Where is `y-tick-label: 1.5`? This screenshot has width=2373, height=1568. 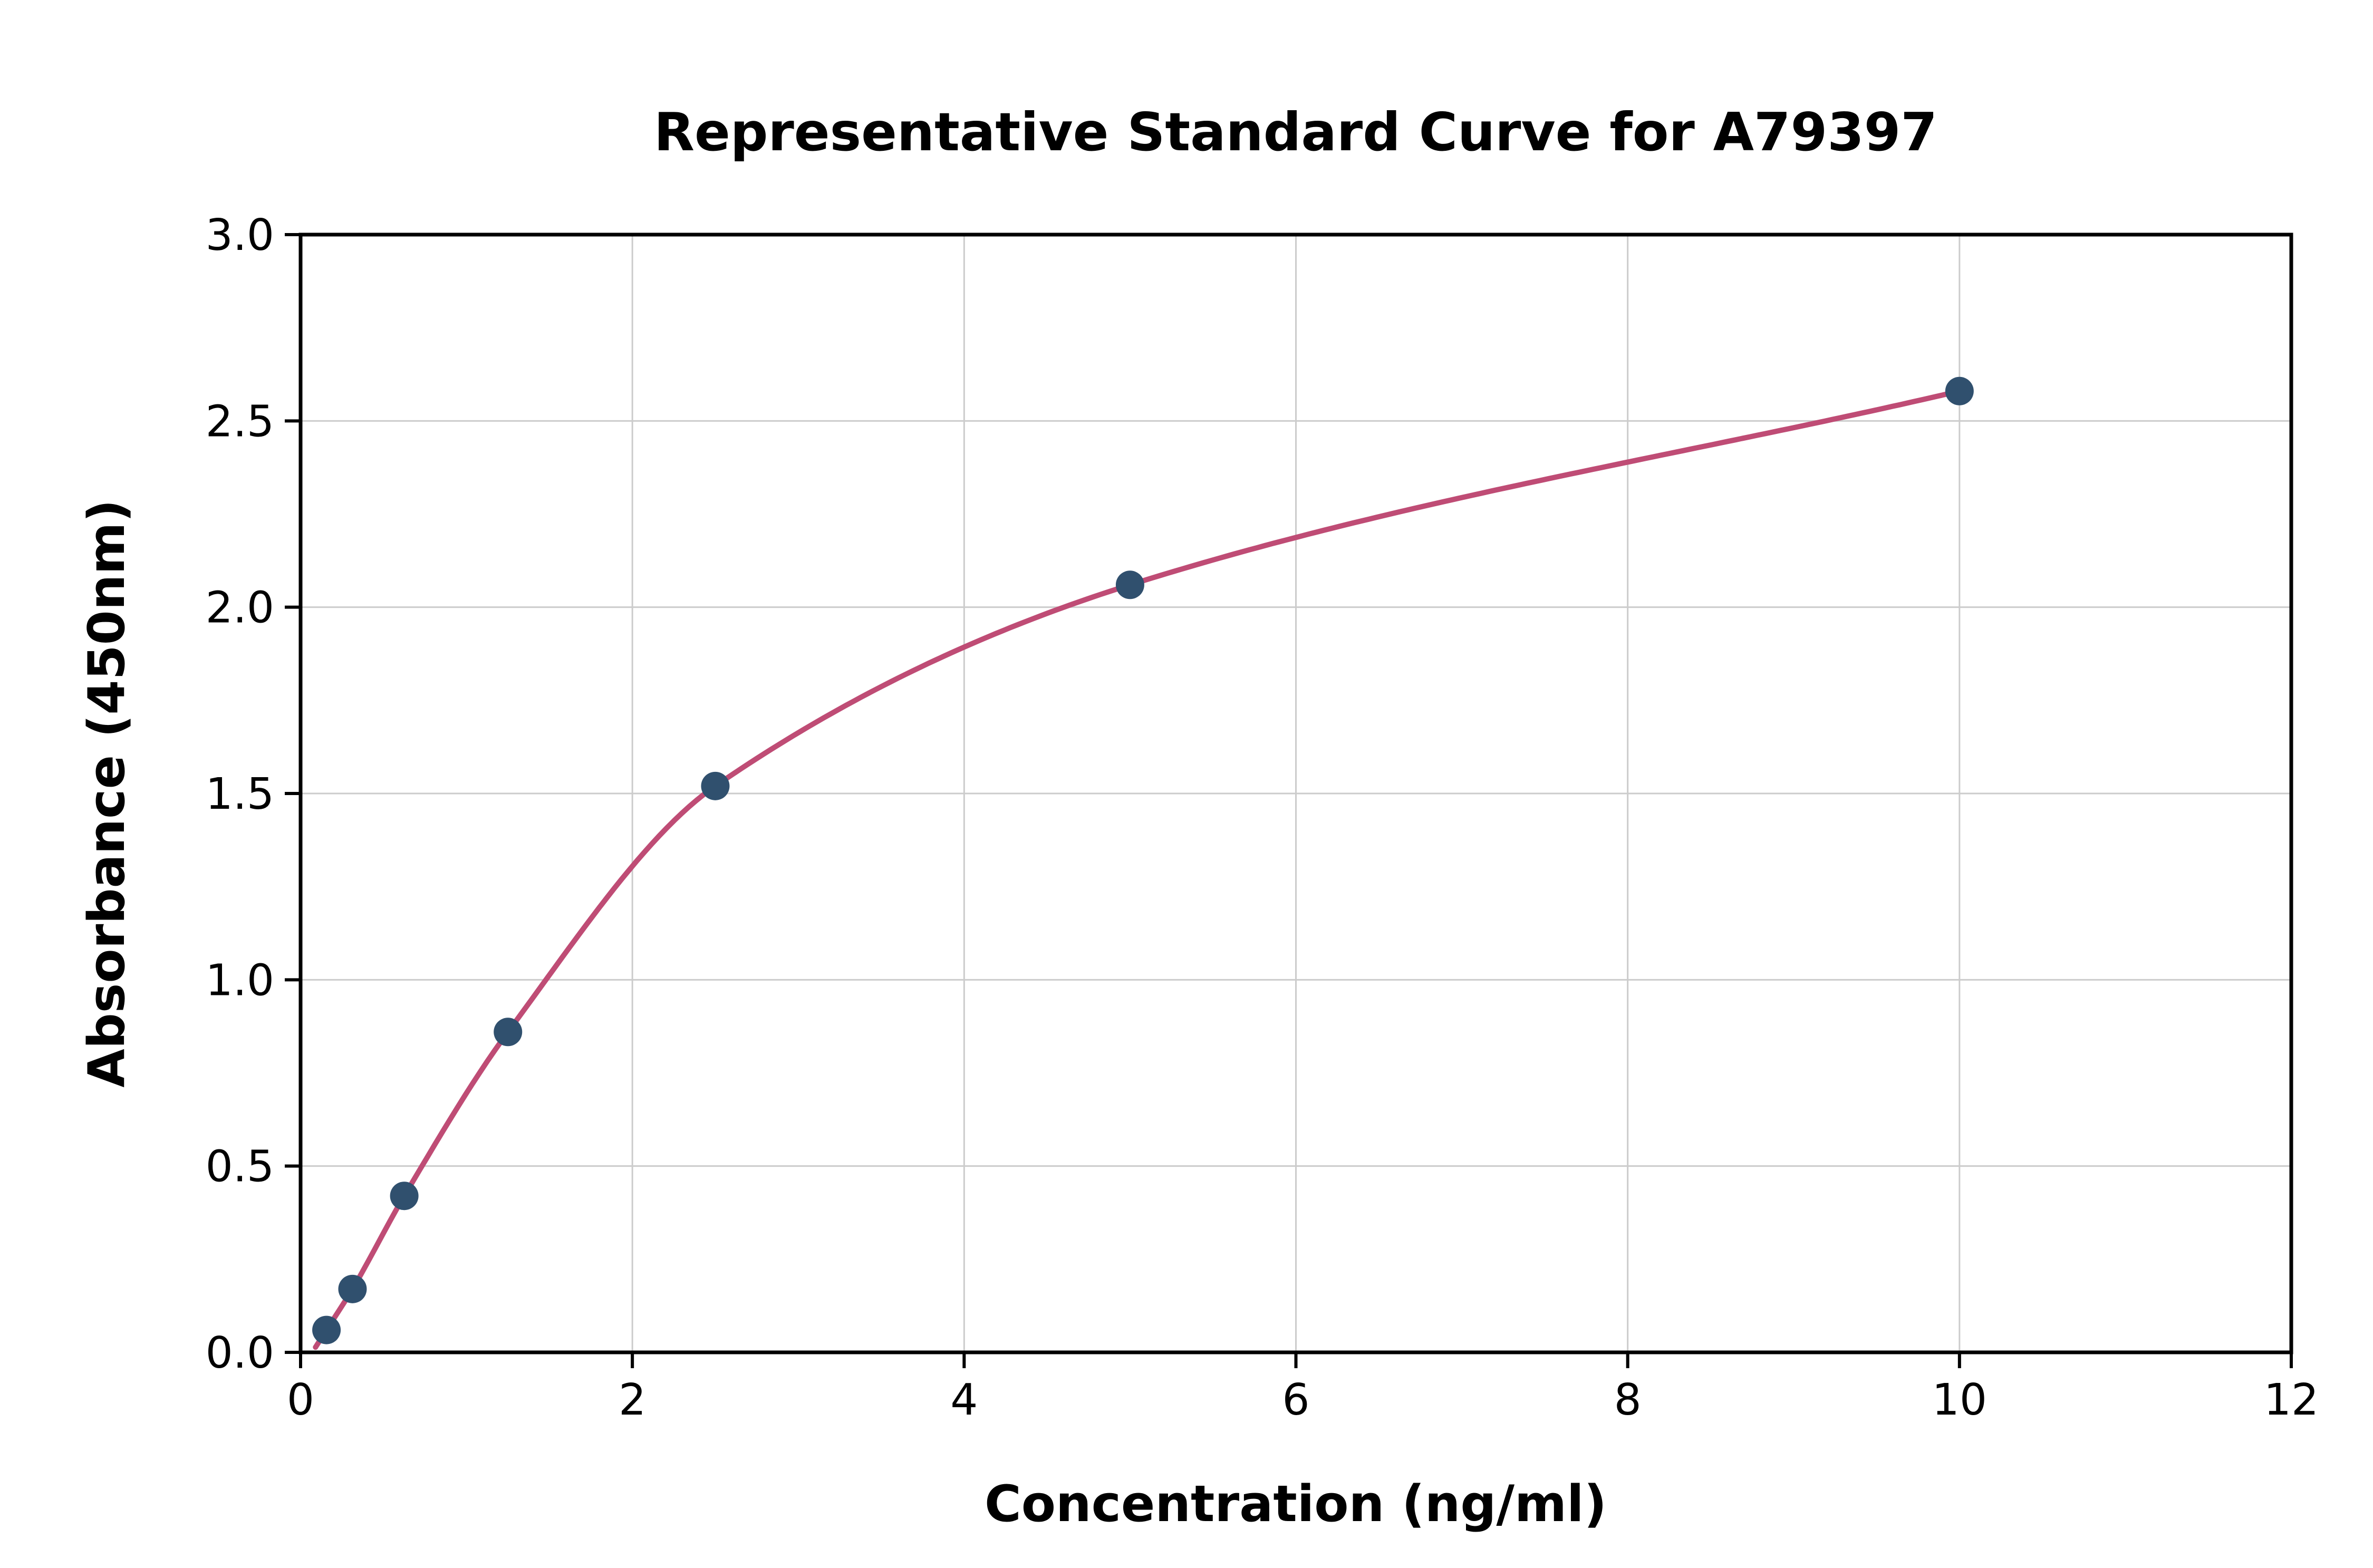 y-tick-label: 1.5 is located at coordinates (240, 794).